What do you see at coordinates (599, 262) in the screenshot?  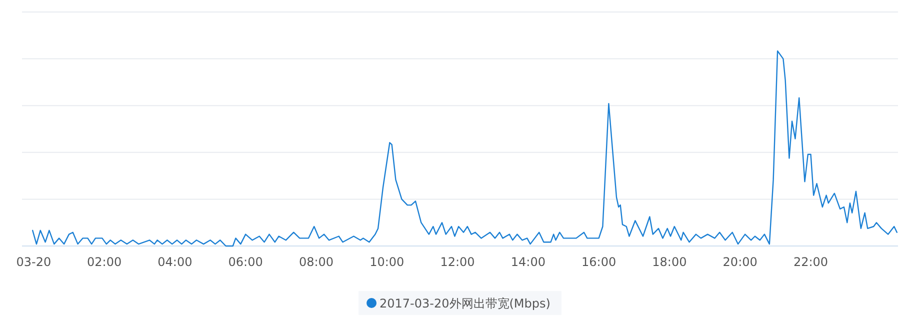 I see `x-tick-label: 16:00` at bounding box center [599, 262].